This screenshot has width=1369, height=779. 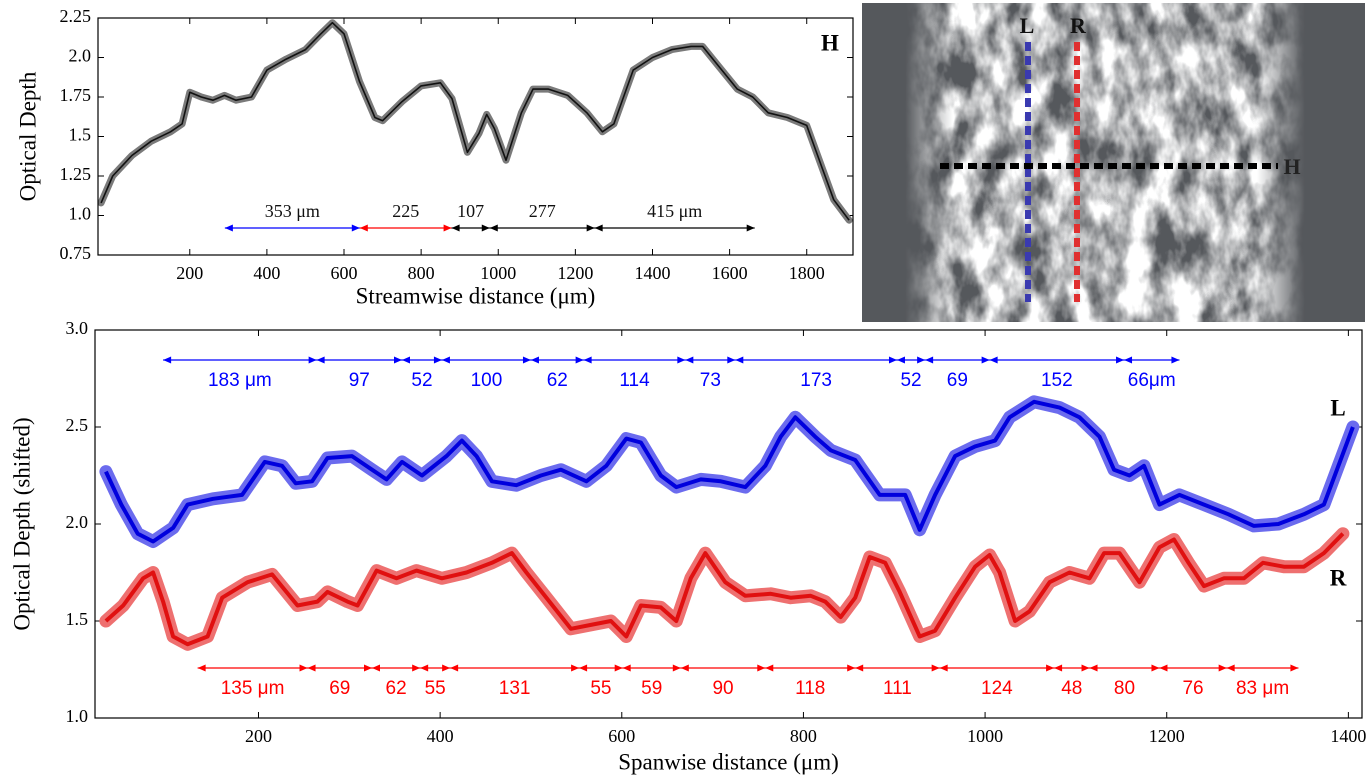 I want to click on series-label: L, so click(x=1337, y=407).